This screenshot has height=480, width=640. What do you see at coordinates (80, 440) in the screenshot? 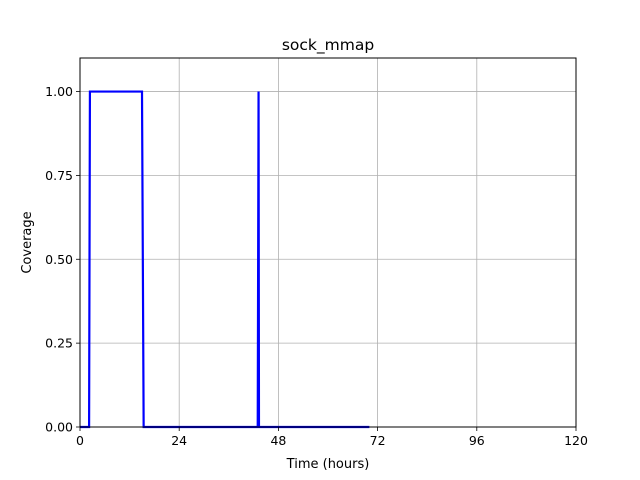
I see `x-tick-label: 0` at bounding box center [80, 440].